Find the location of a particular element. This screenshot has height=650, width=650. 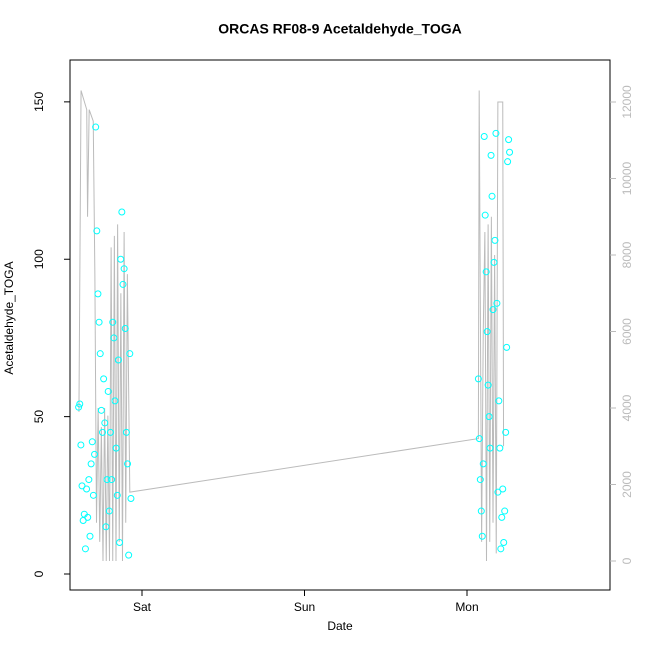

chart-title: ORCAS RF08-9 Acetaldehyde_TOGA is located at coordinates (340, 29).